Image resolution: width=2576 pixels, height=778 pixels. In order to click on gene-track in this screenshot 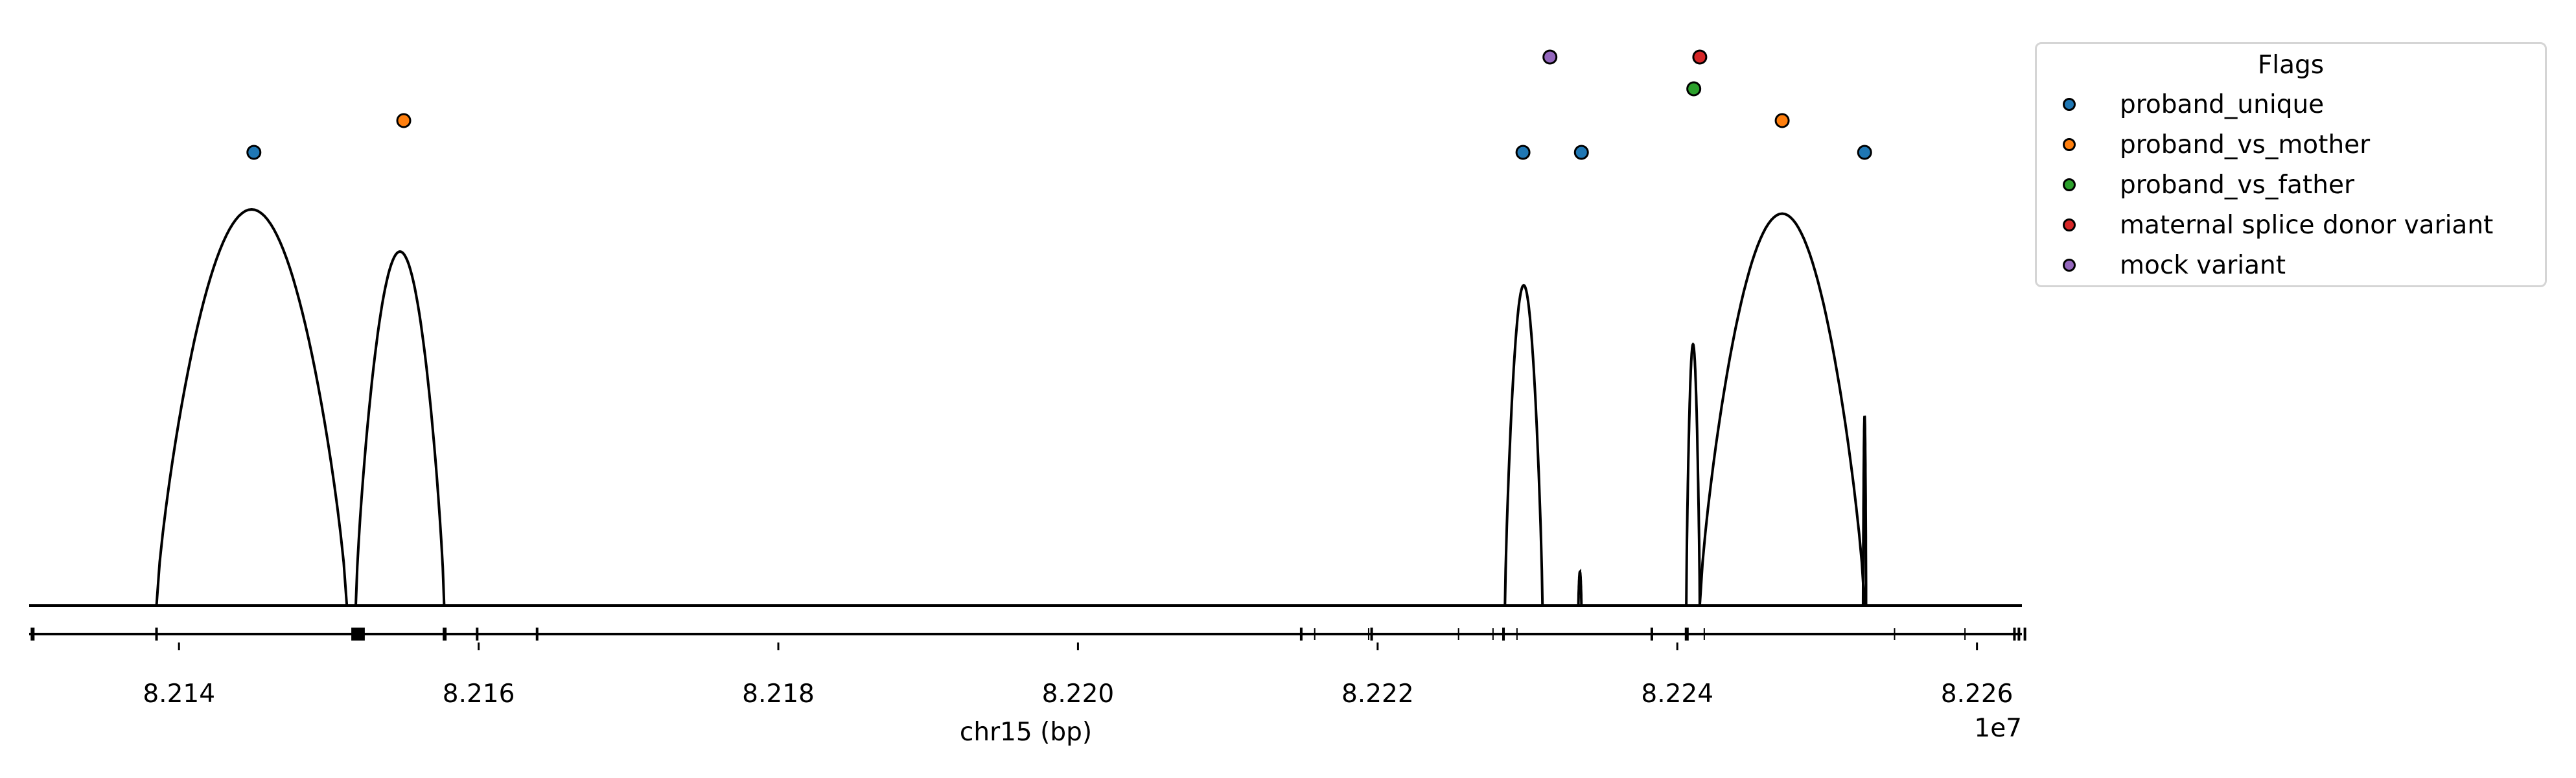, I will do `click(1027, 634)`.